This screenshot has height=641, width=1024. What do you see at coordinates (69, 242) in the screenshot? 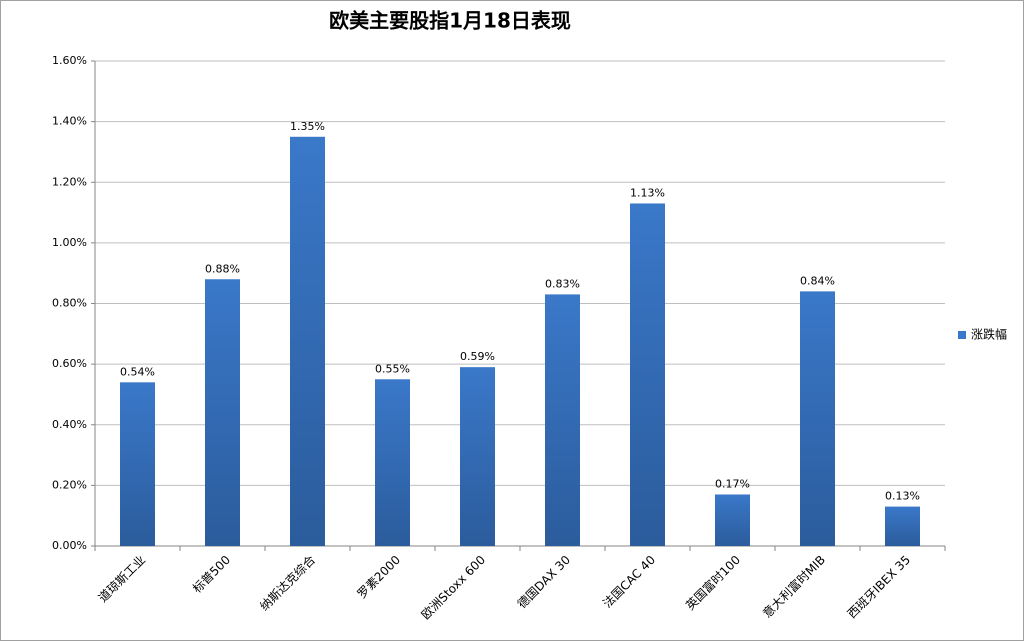
I see `y-tick-label: 1.00%` at bounding box center [69, 242].